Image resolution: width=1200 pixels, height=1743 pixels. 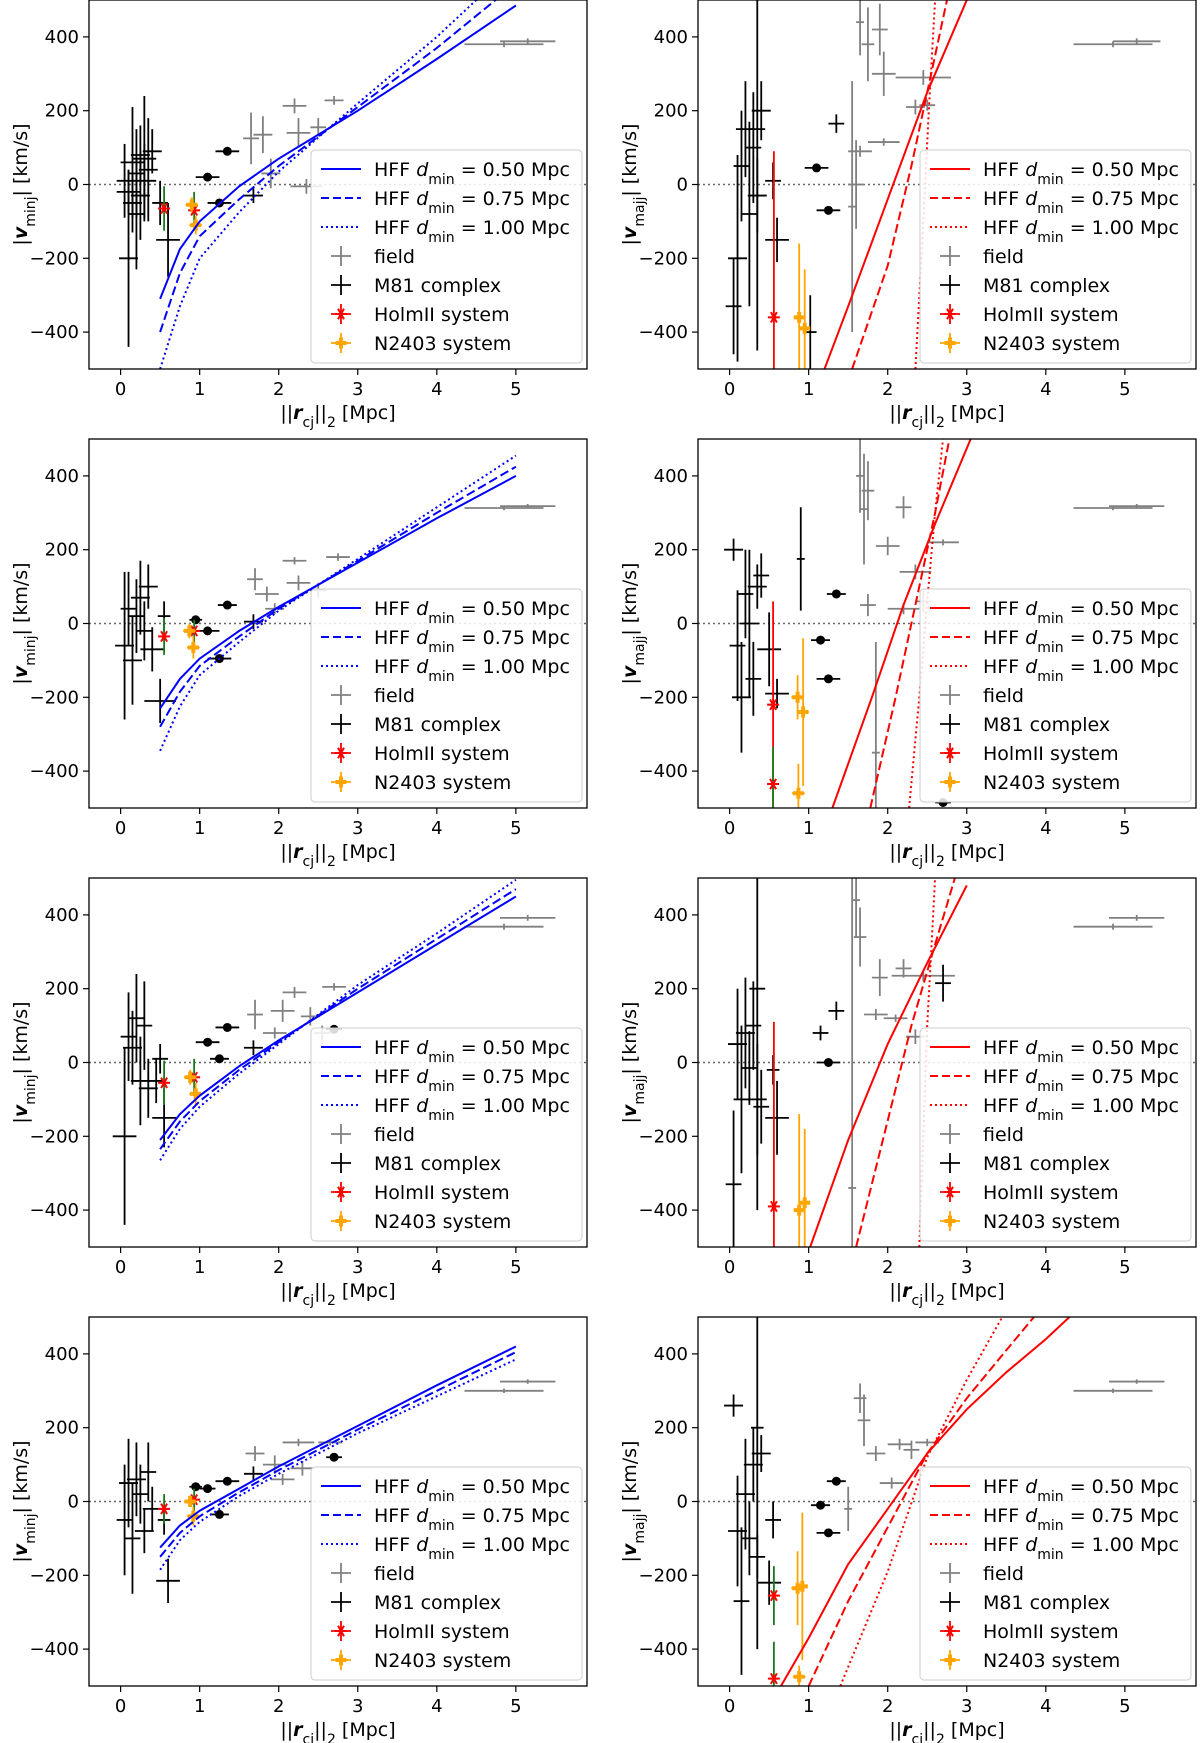 I want to click on x-tick-label: 1, so click(x=199, y=1267).